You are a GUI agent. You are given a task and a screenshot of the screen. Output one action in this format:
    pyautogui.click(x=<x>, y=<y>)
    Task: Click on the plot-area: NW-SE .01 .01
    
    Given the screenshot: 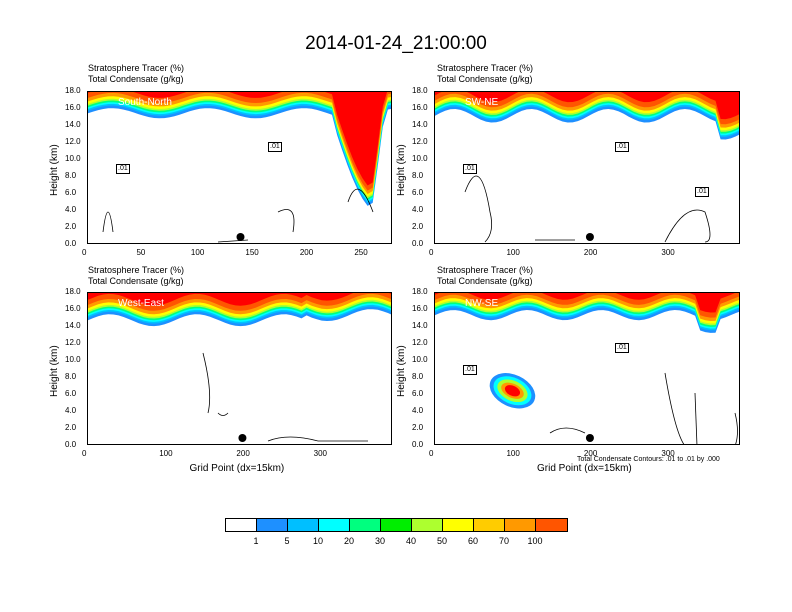 What is the action you would take?
    pyautogui.click(x=587, y=368)
    